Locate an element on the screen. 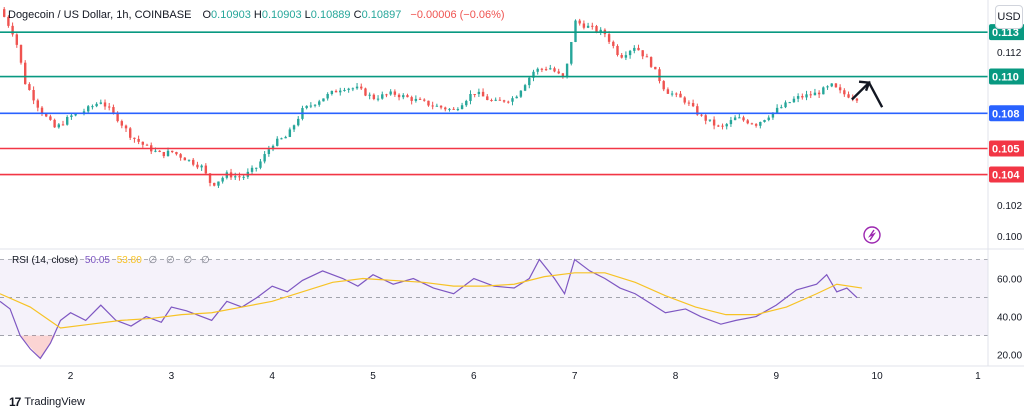 This screenshot has width=1024, height=413. time-tick-label-2: 4 is located at coordinates (272, 376).